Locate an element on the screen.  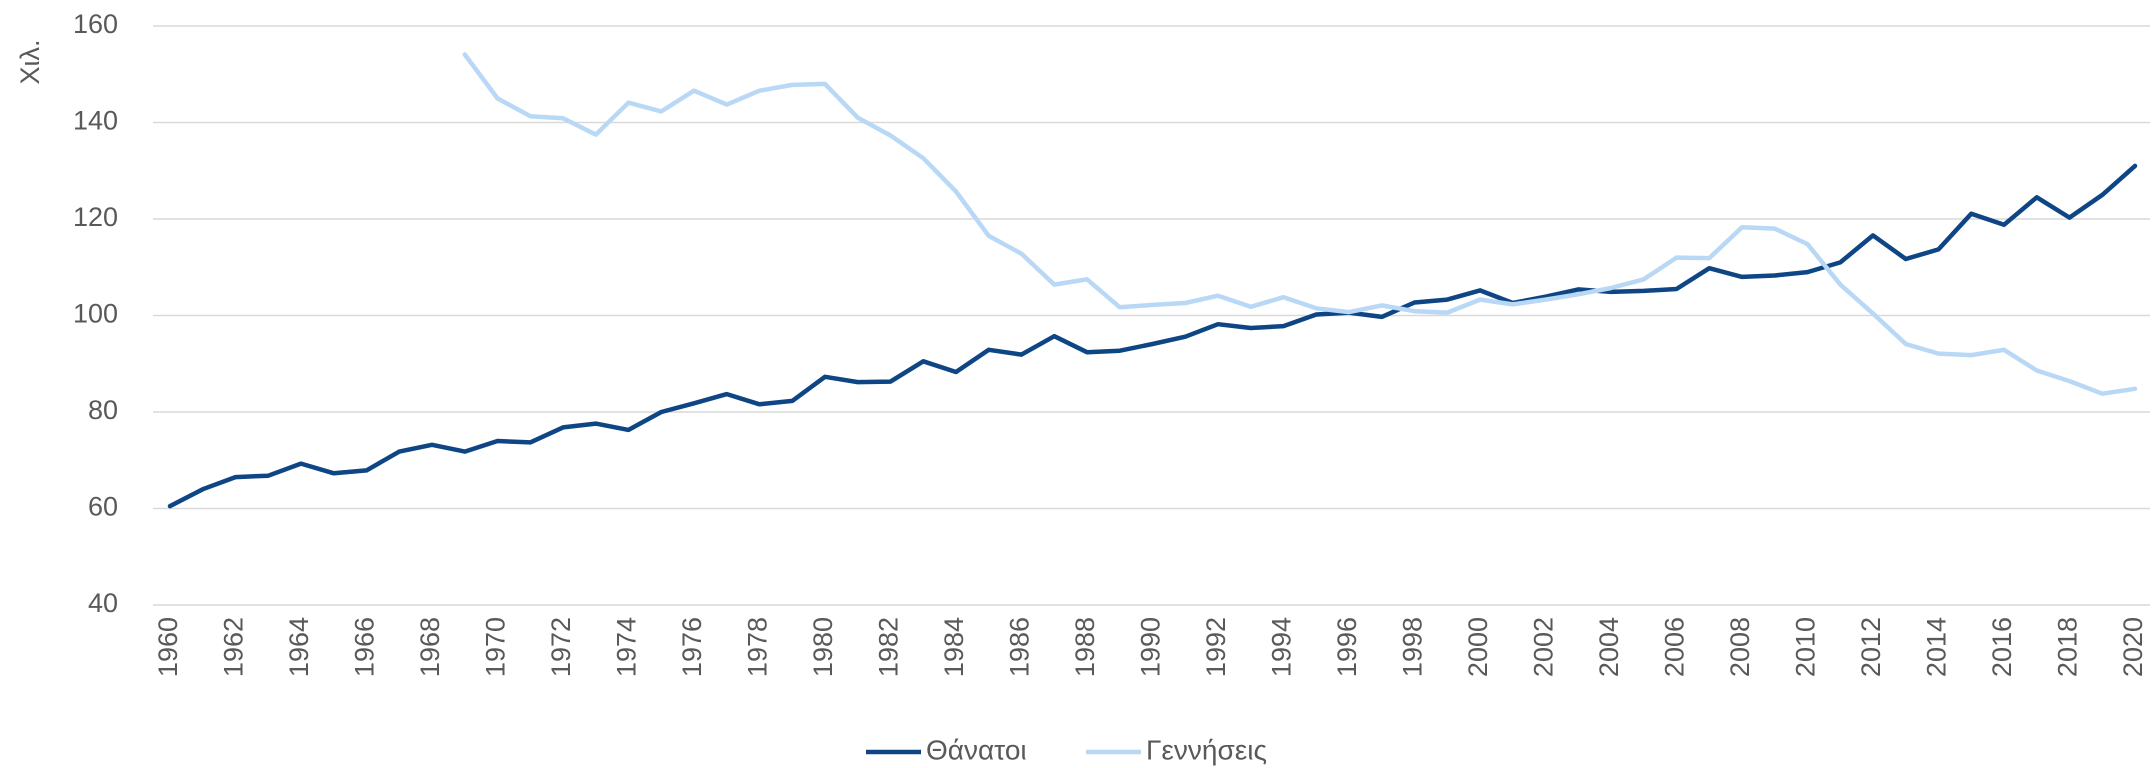
x-tick-label: 1980 is located at coordinates (823, 647).